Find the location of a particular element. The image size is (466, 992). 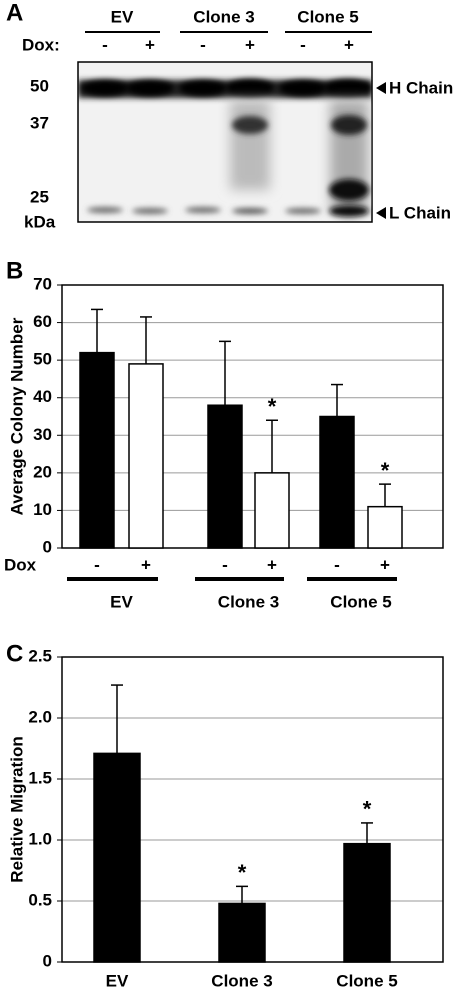

y-tick-label: 2.5 is located at coordinates (40, 655).